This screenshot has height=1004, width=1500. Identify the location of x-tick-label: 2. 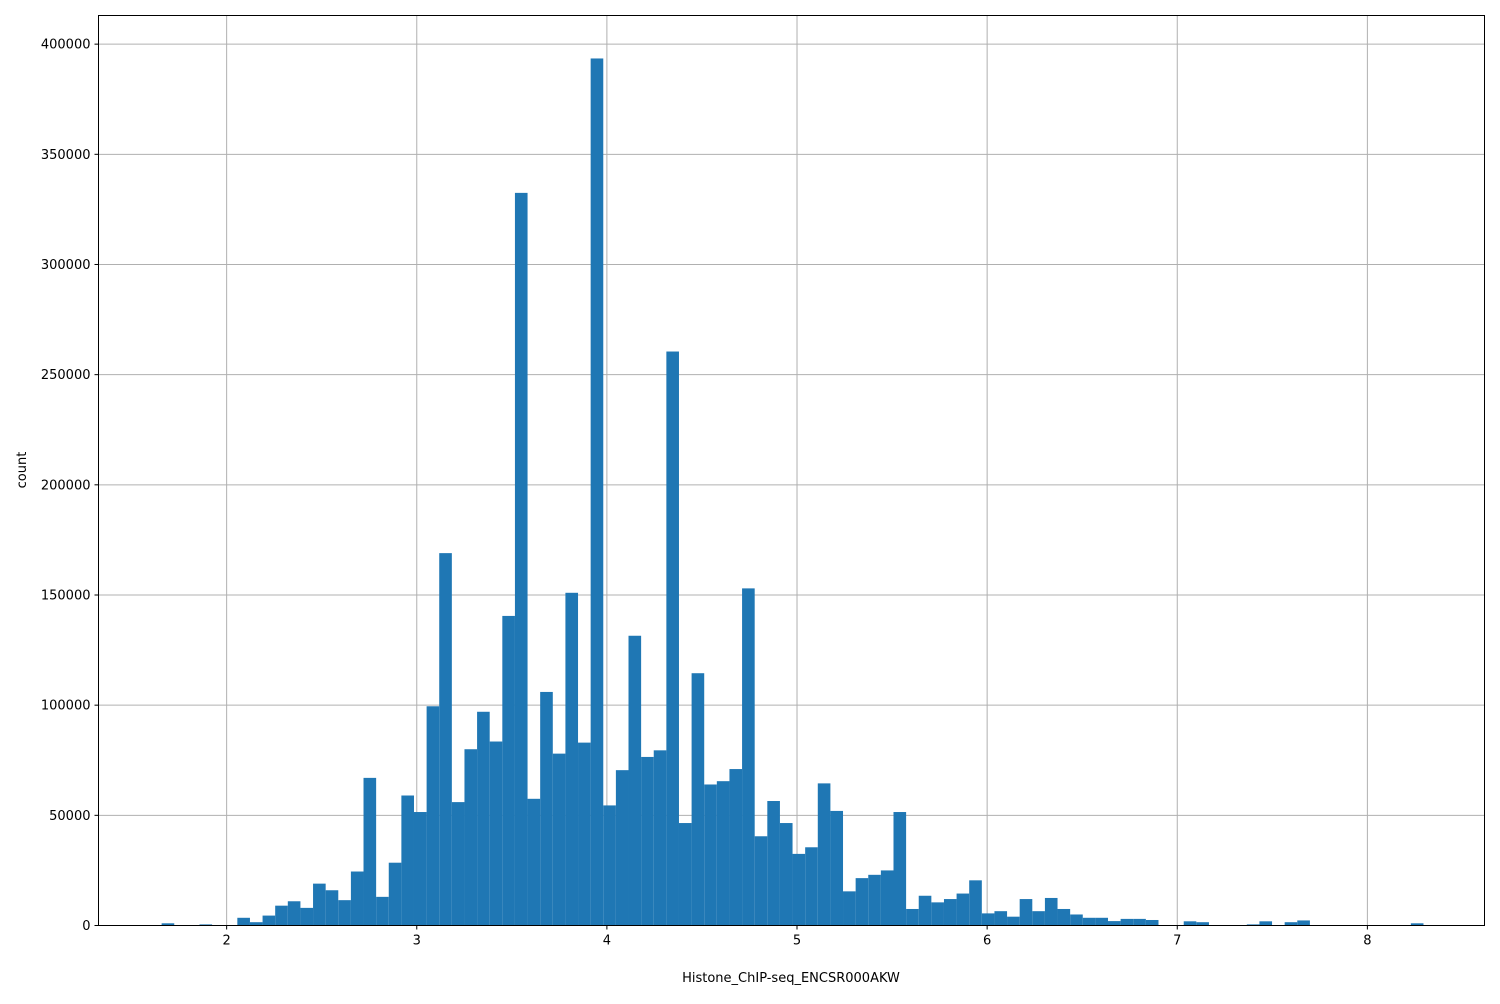
(227, 941).